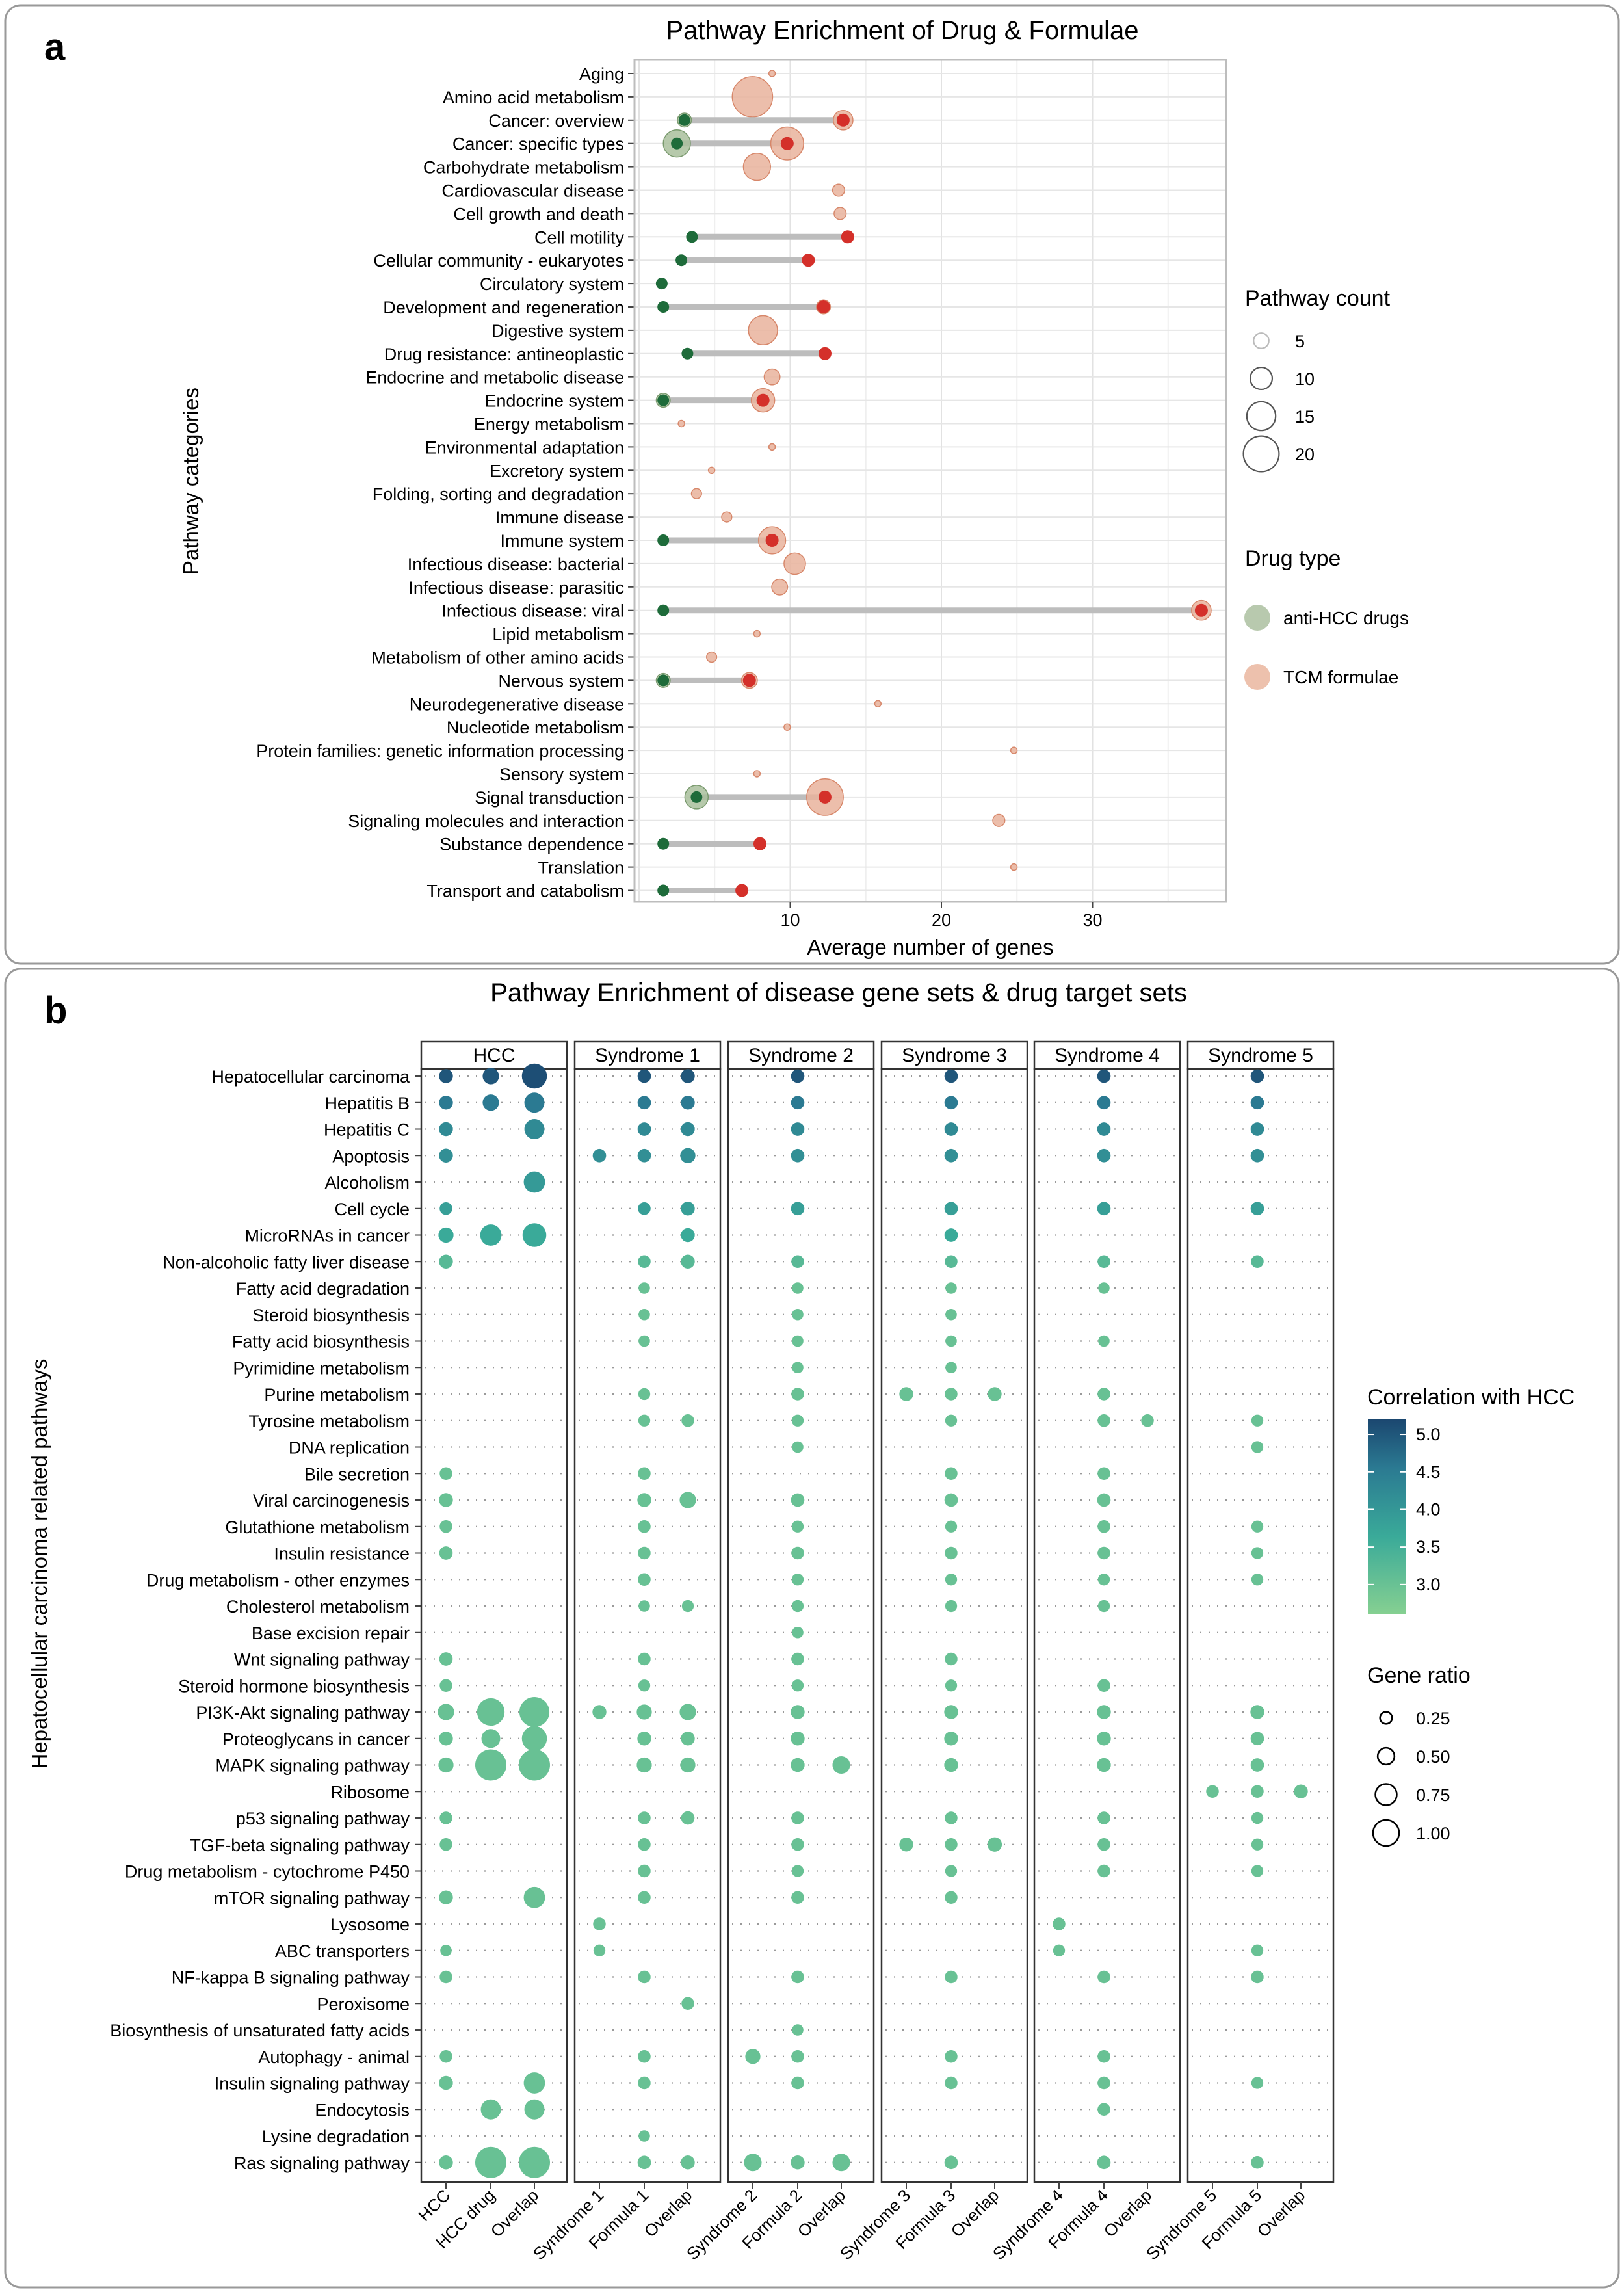 This screenshot has height=2292, width=1624. I want to click on b-pathway-label: p53 signaling pathway, so click(323, 1818).